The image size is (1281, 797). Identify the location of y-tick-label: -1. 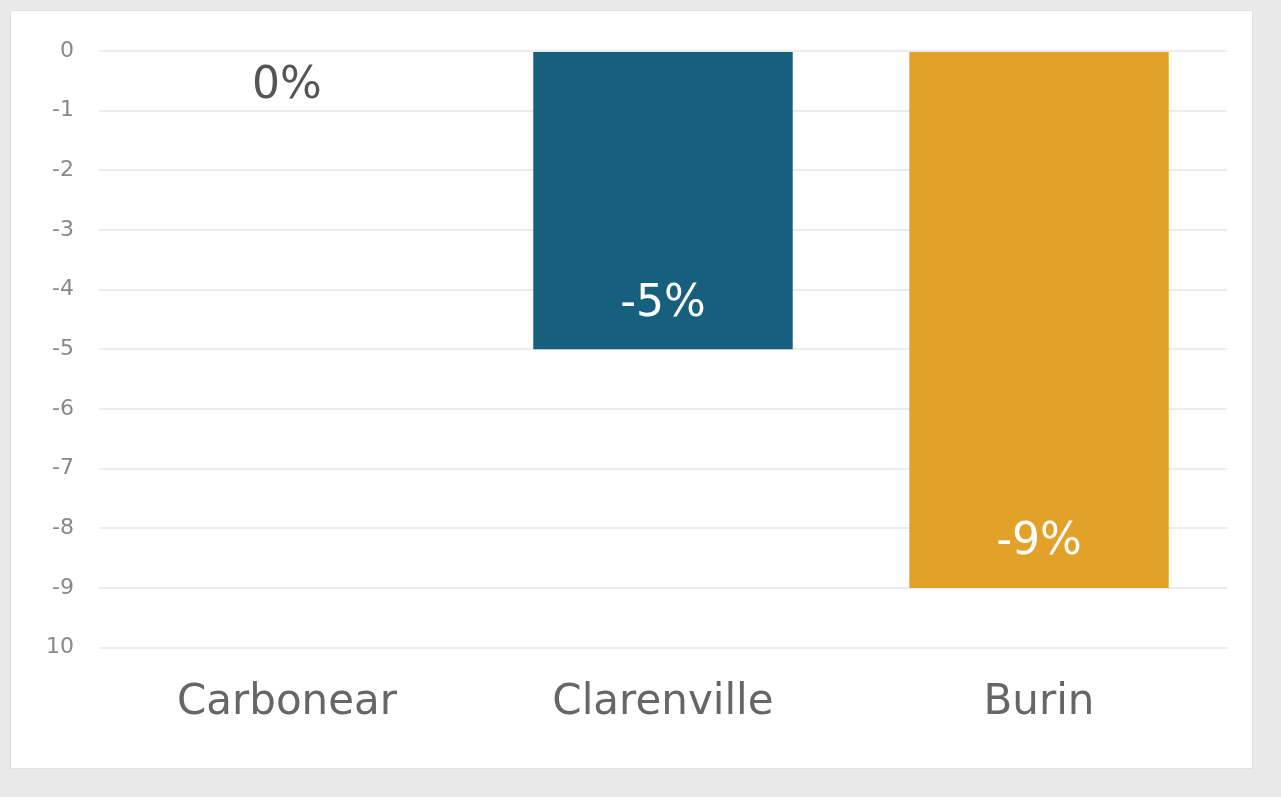
(63, 109).